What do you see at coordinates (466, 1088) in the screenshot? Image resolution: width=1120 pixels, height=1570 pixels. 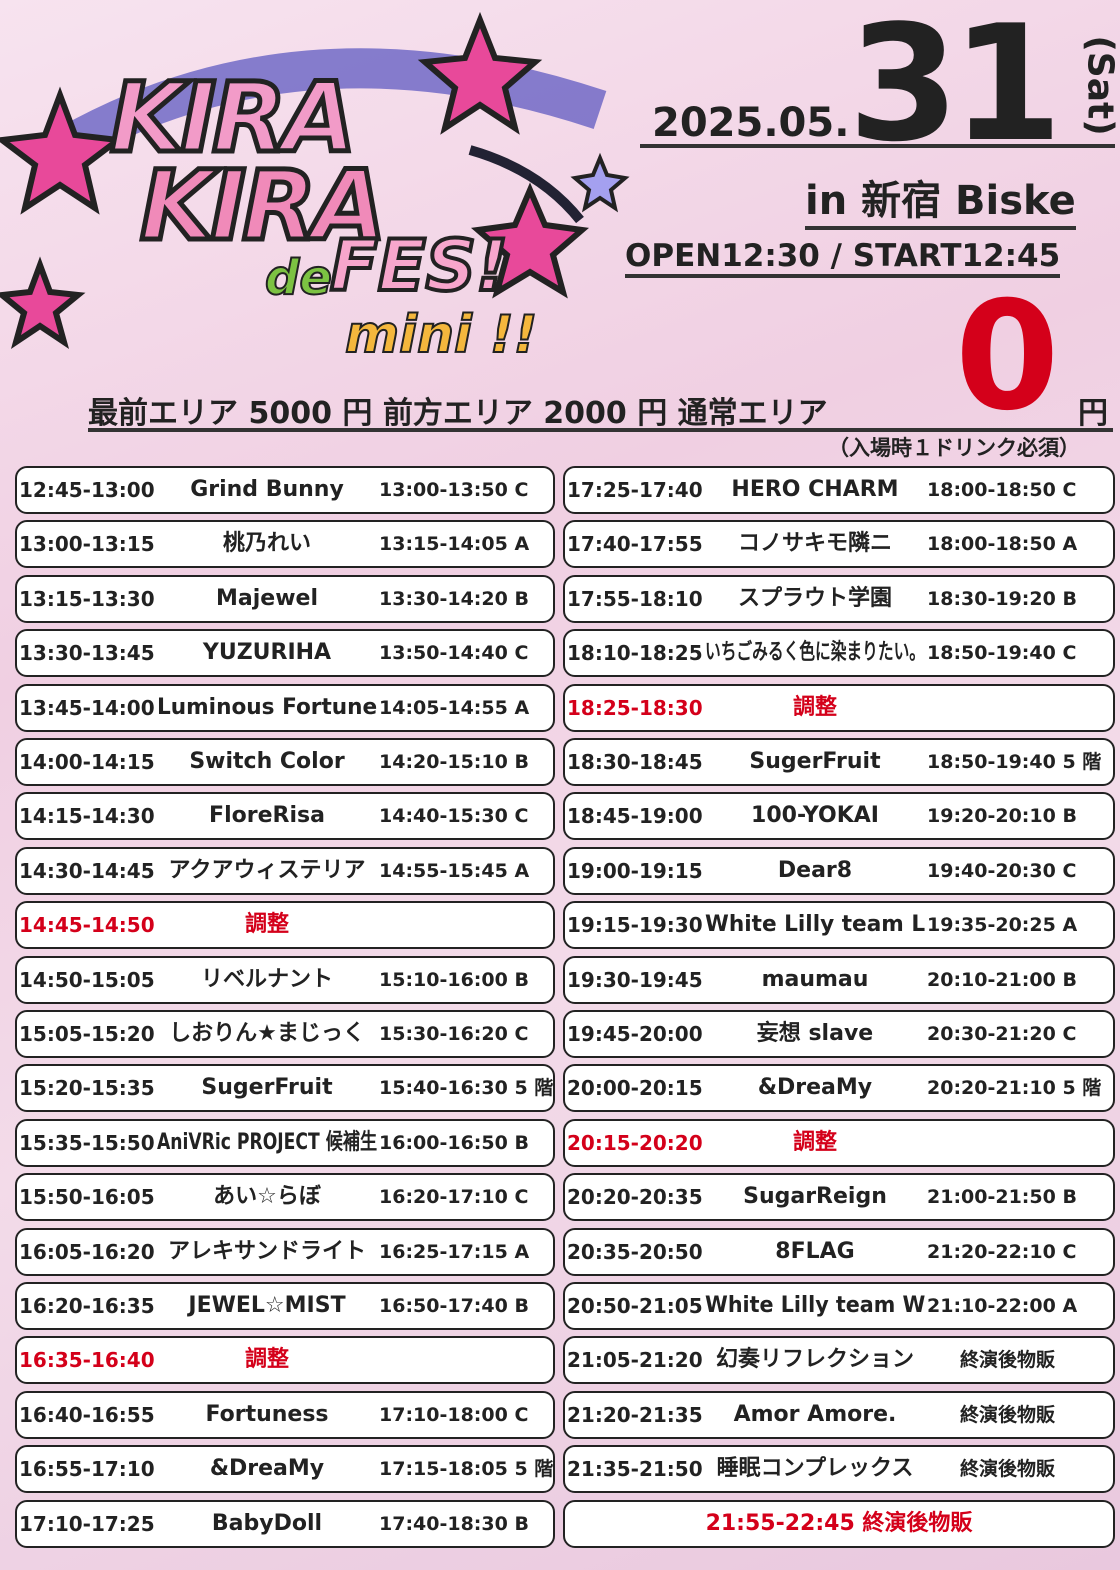 I see `benefit: 15:40-16:30 5 階` at bounding box center [466, 1088].